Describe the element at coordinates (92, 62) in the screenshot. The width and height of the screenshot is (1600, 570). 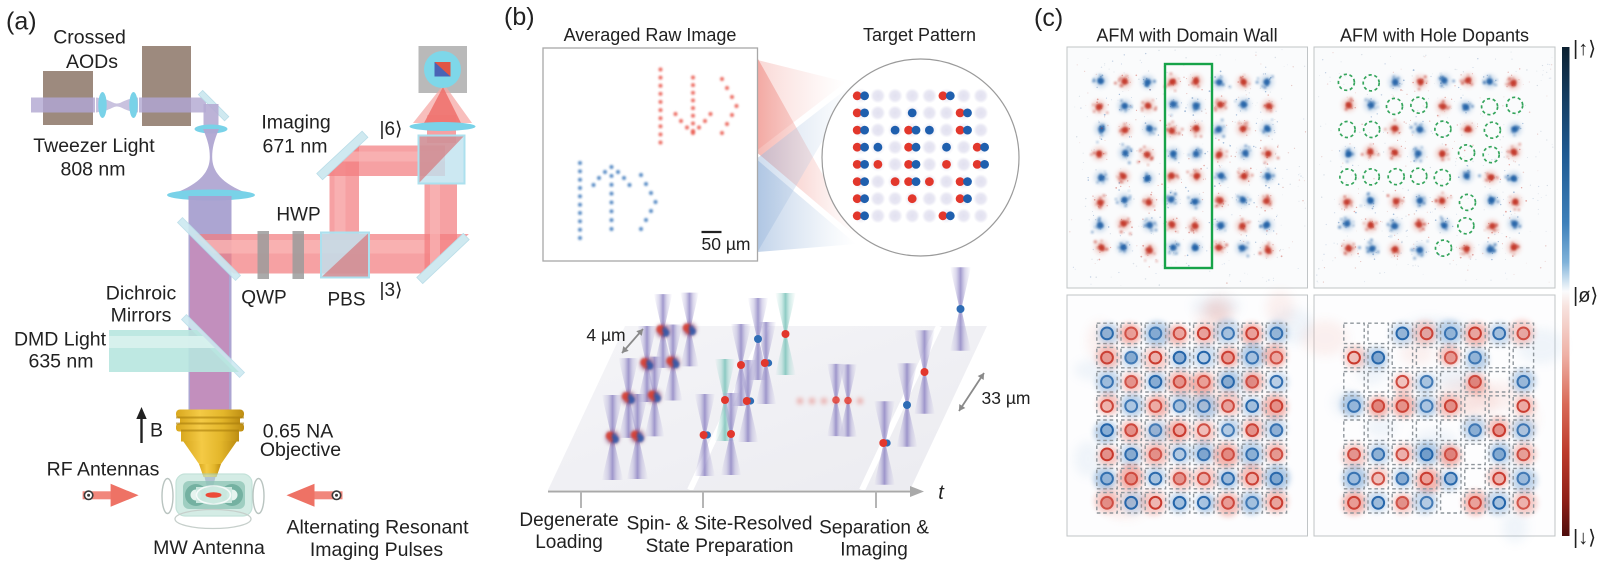
I see `svg-text: AODs` at that location.